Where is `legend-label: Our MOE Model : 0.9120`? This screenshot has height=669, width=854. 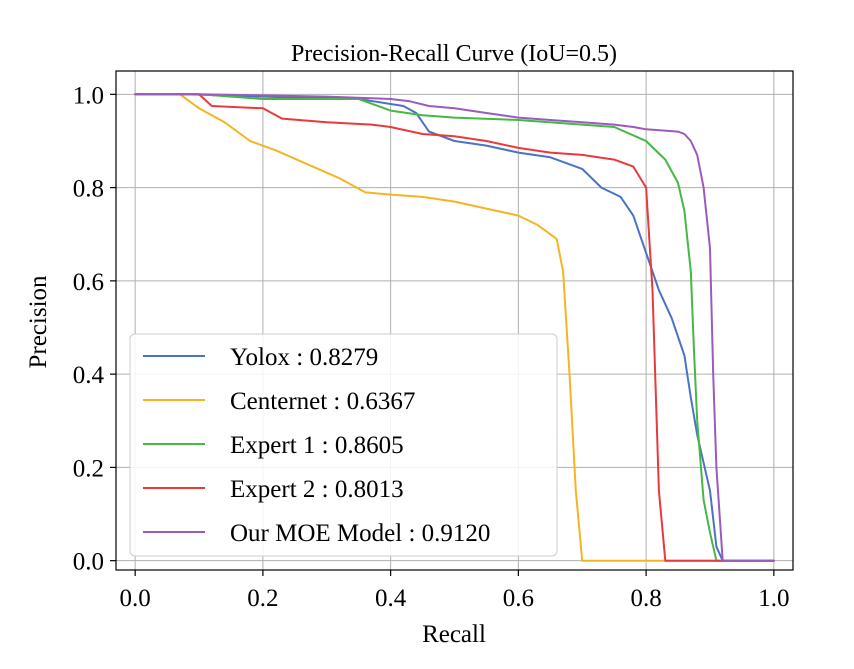
legend-label: Our MOE Model : 0.9120 is located at coordinates (360, 533).